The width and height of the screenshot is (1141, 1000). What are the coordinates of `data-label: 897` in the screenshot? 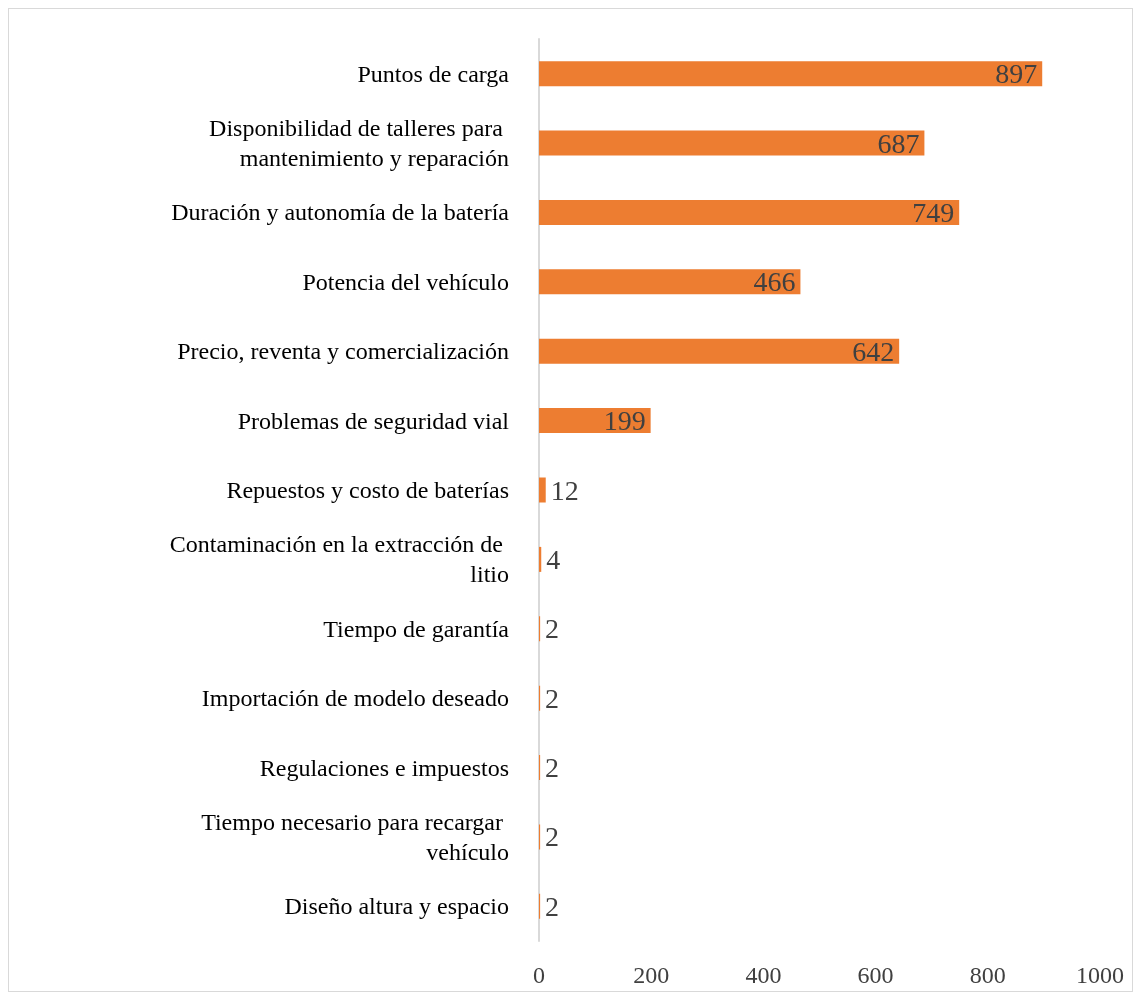 It's located at (1016, 74).